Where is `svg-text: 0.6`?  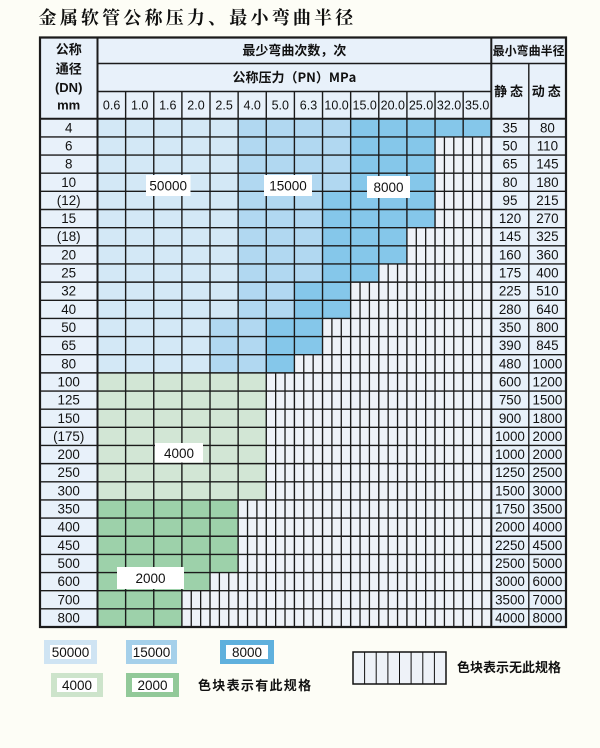 svg-text: 0.6 is located at coordinates (111, 106).